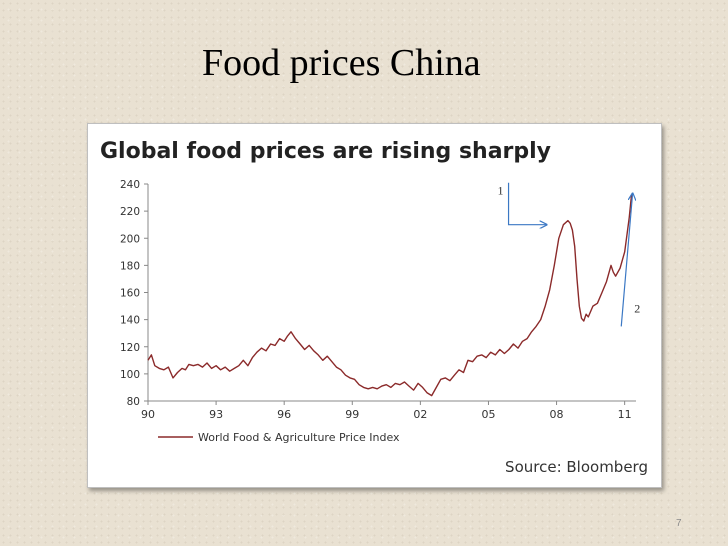  Describe the element at coordinates (130, 375) in the screenshot. I see `y-tick-label: 100` at that location.